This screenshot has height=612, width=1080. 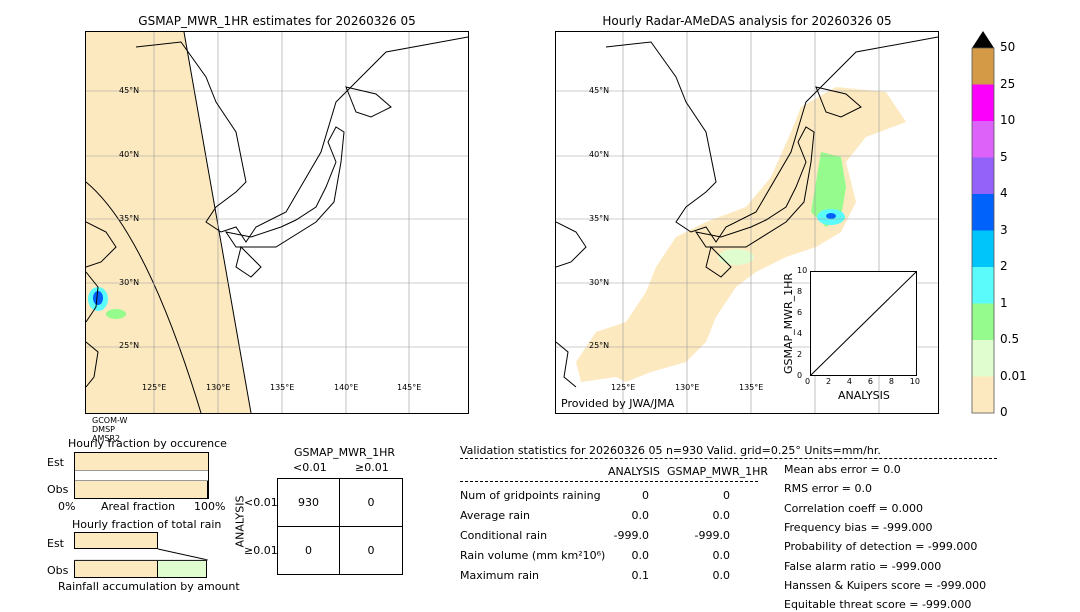 I want to click on left-map-title: GSMAP_MWR_1HR estimates for 20260326 05, so click(x=277, y=21).